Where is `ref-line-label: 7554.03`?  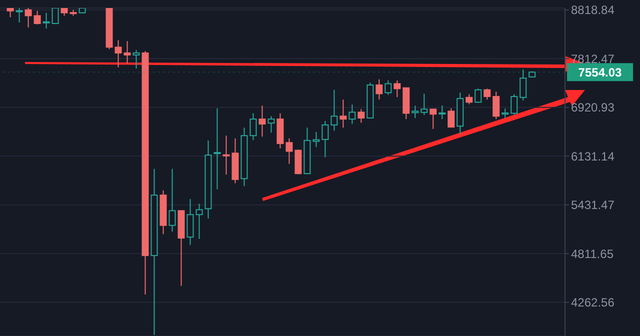 ref-line-label: 7554.03 is located at coordinates (600, 73).